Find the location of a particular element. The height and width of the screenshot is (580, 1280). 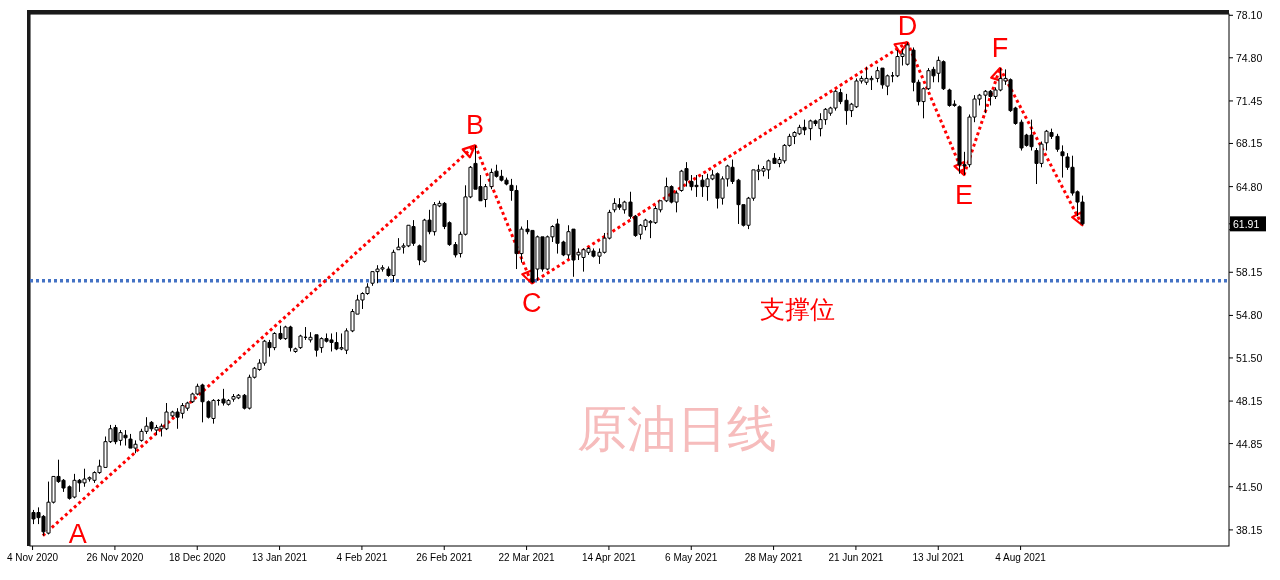

y-tick-label: 71.45 is located at coordinates (1249, 100).